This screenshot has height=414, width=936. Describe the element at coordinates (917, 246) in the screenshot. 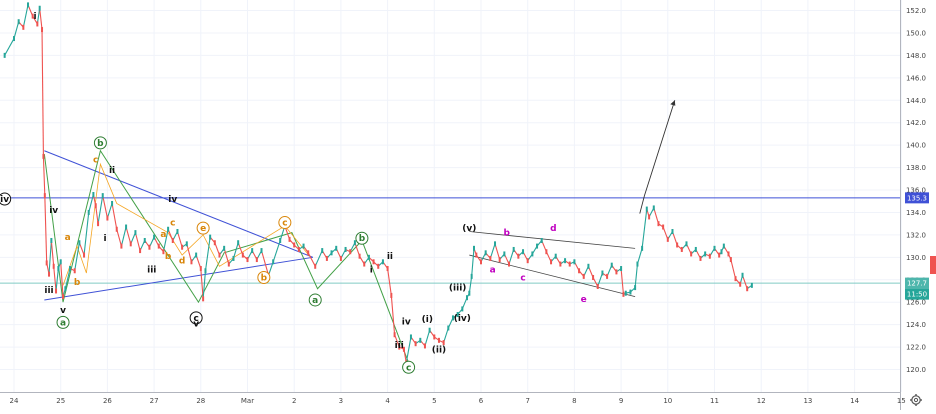

I see `price-badges: 135.3 127.7 11:50` at that location.